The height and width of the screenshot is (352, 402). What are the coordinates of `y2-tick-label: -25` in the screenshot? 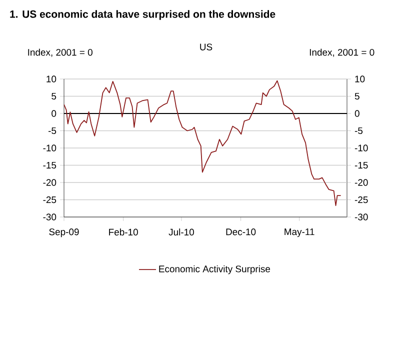 It's located at (361, 200).